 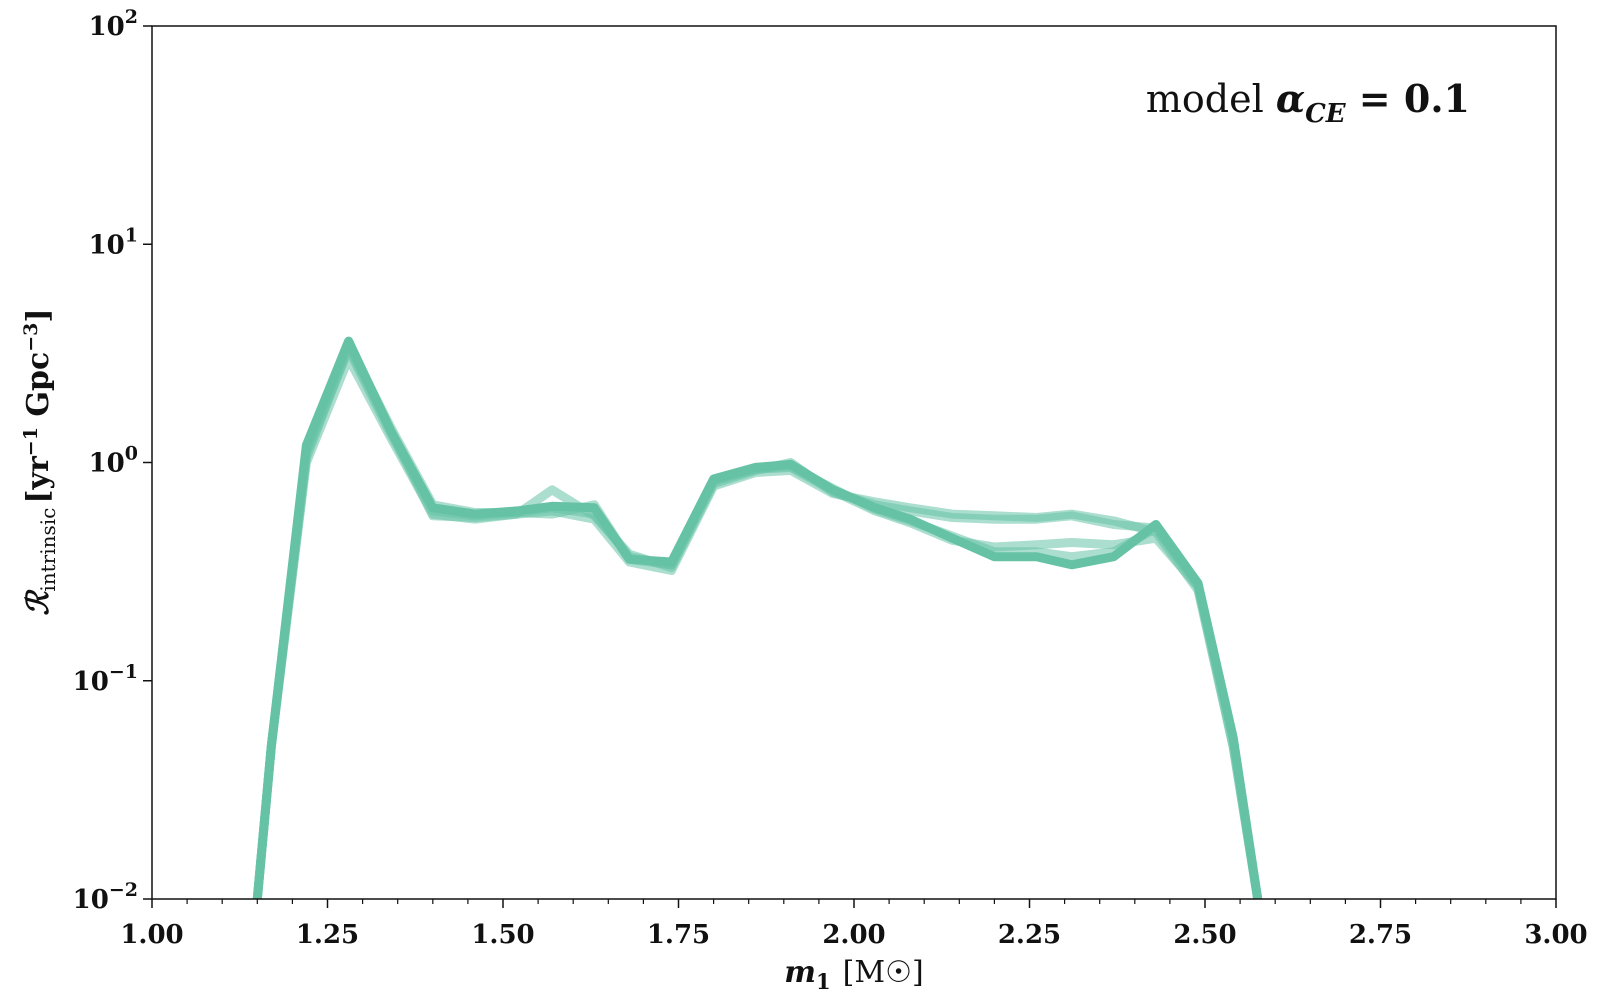 What do you see at coordinates (678, 935) in the screenshot?
I see `x-tick-label: 1.75` at bounding box center [678, 935].